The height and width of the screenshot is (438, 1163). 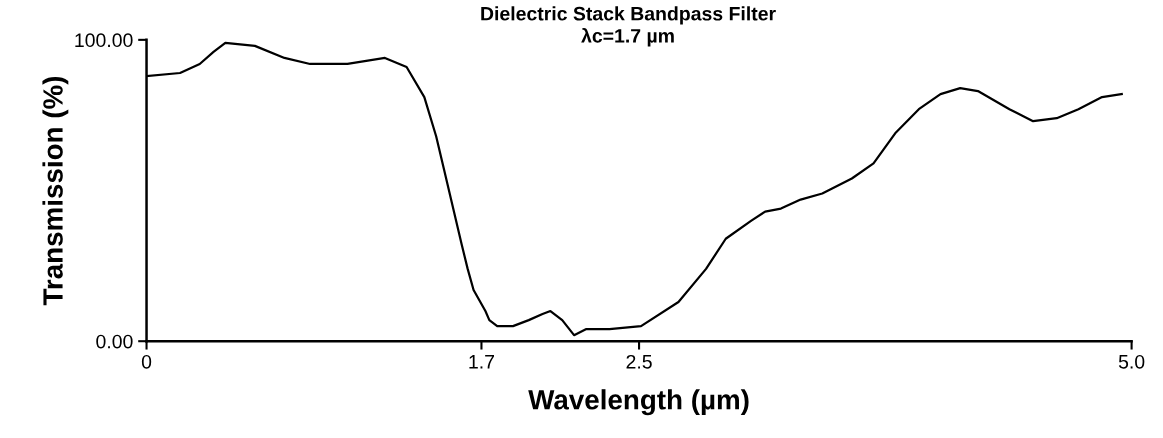 I want to click on x-tick-label: 1.7, so click(x=481, y=362).